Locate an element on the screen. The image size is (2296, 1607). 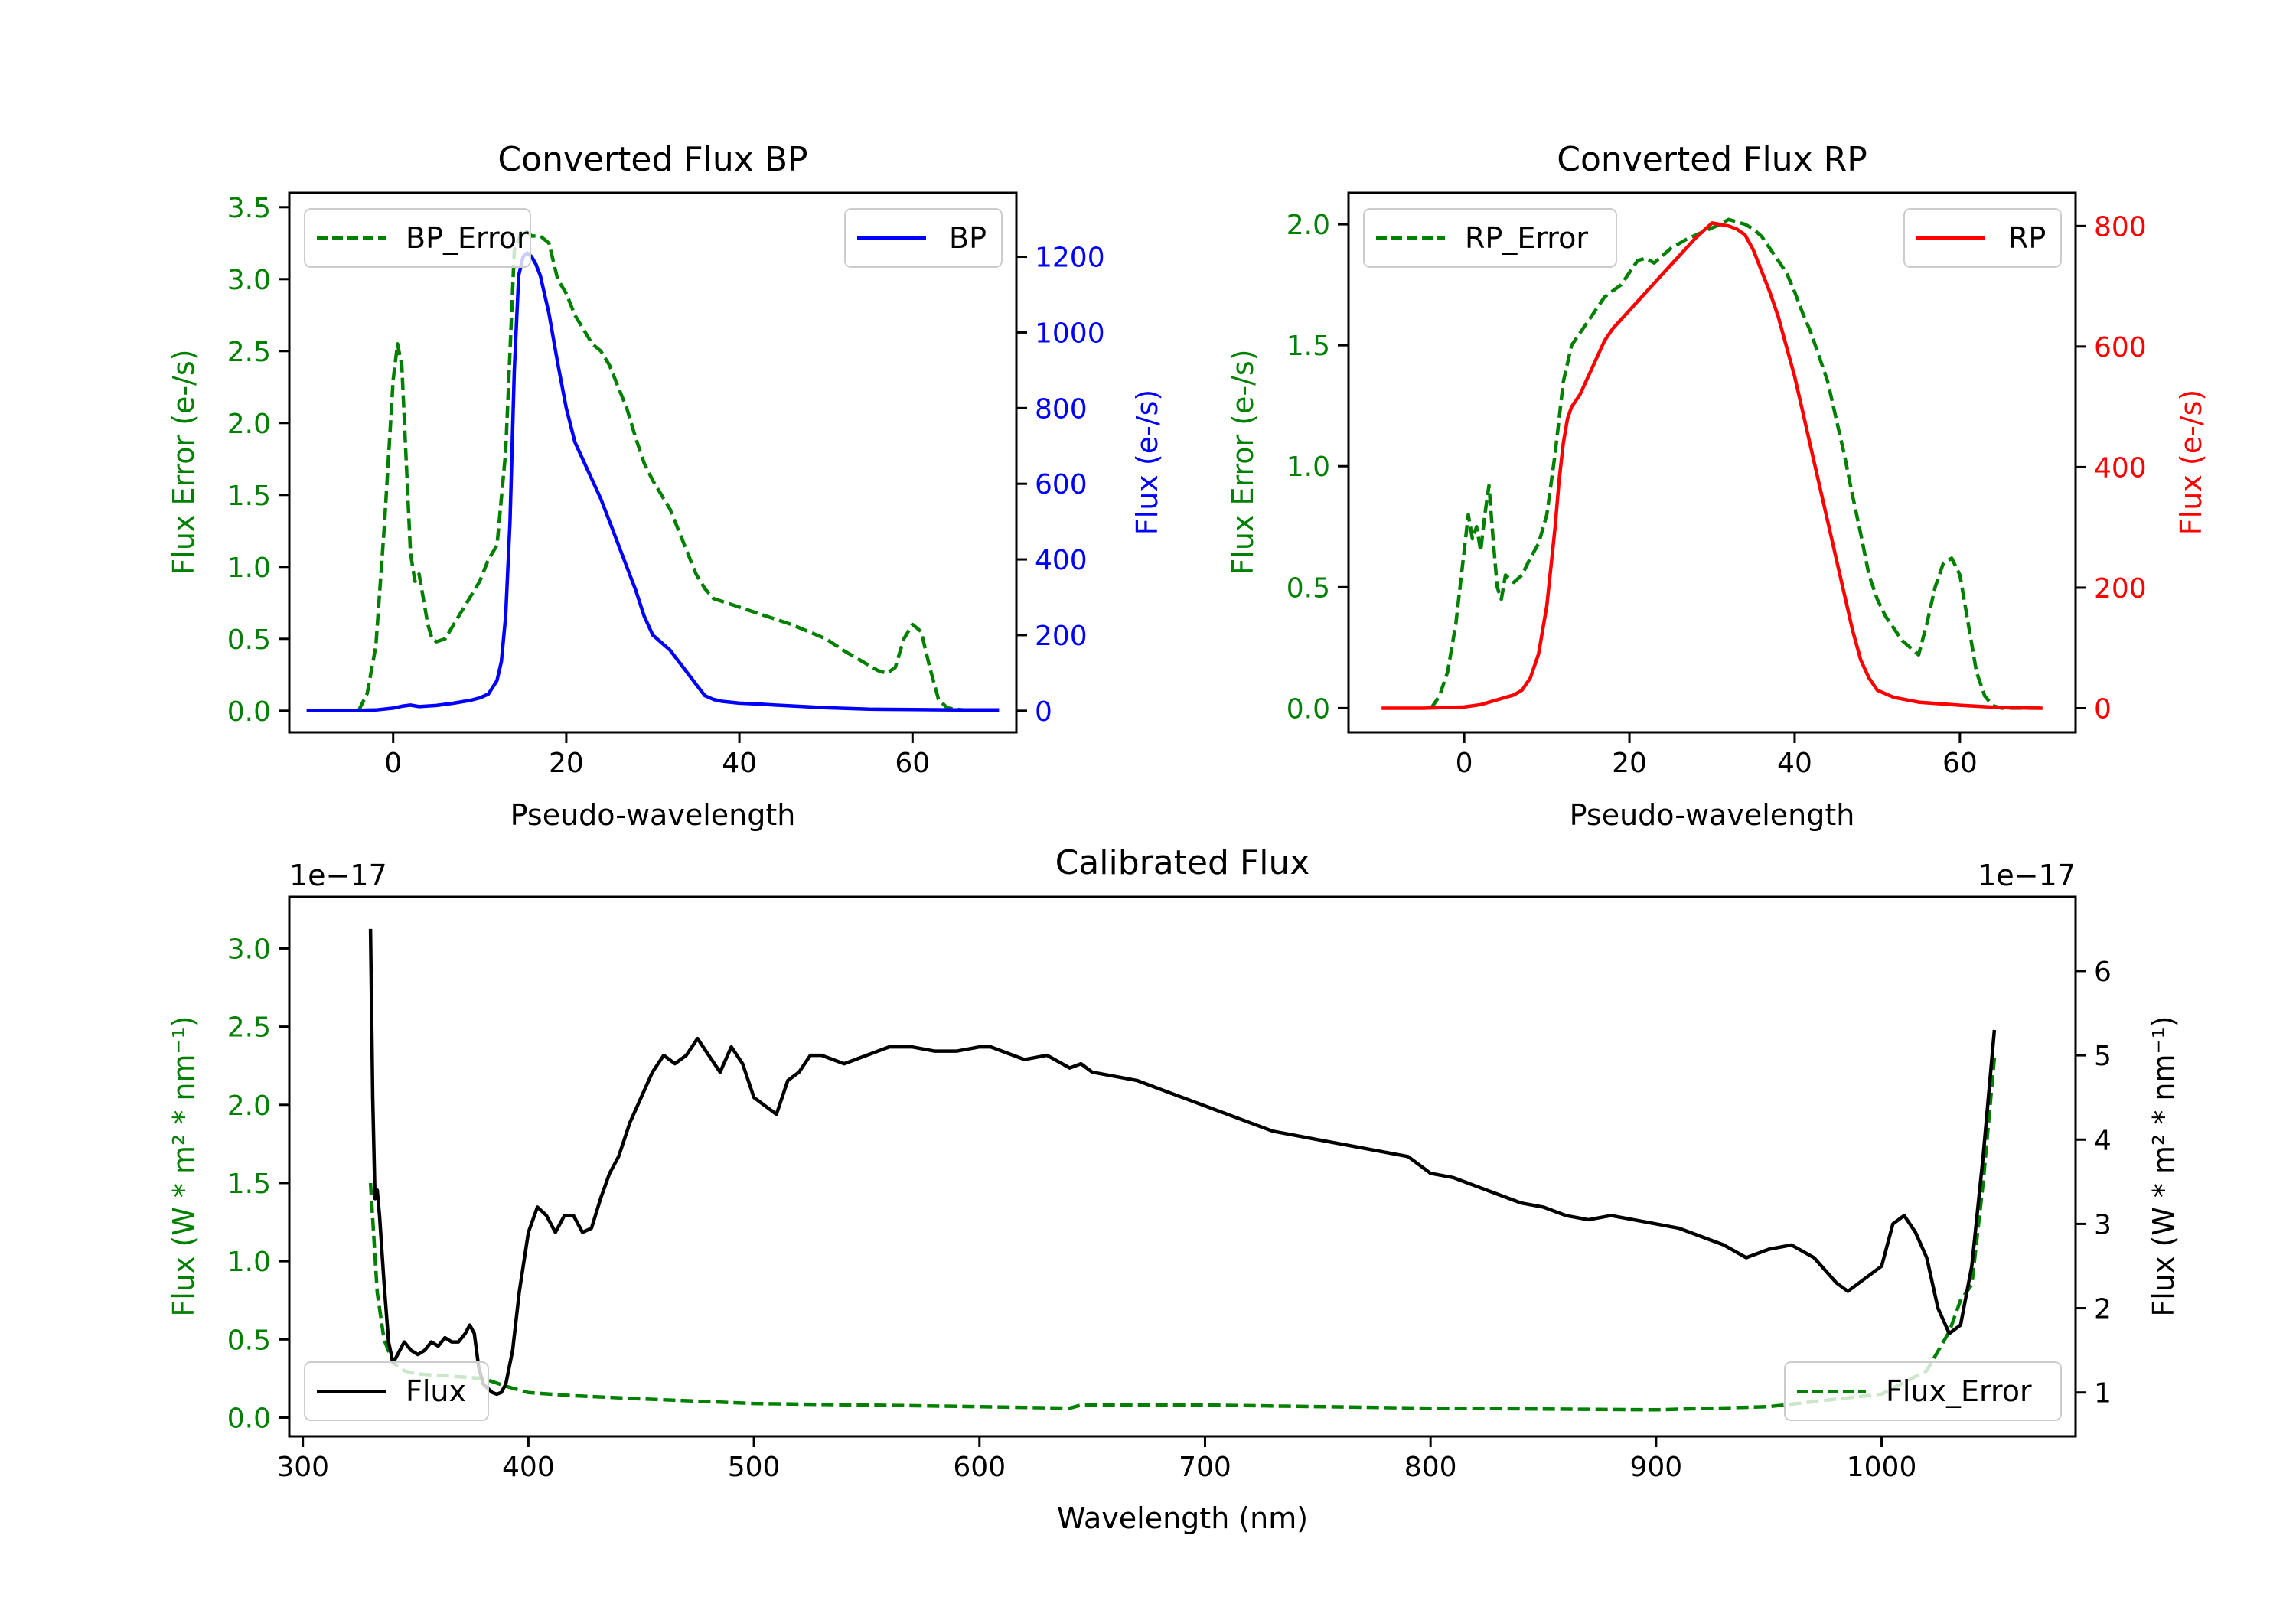
bp-legend-error-box is located at coordinates (417, 238).